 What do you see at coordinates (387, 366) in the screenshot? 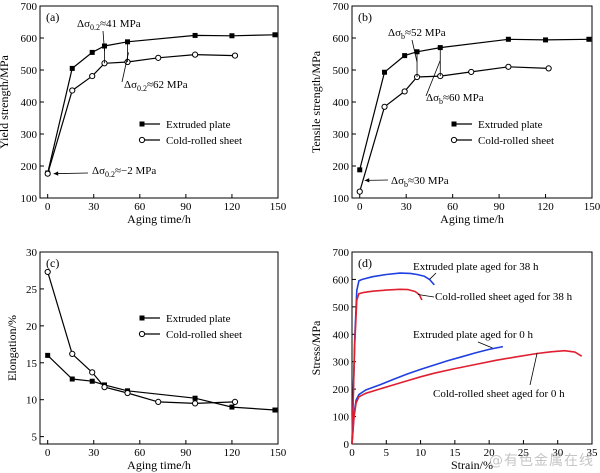
I see `curve-cold-rolled-38h` at bounding box center [387, 366].